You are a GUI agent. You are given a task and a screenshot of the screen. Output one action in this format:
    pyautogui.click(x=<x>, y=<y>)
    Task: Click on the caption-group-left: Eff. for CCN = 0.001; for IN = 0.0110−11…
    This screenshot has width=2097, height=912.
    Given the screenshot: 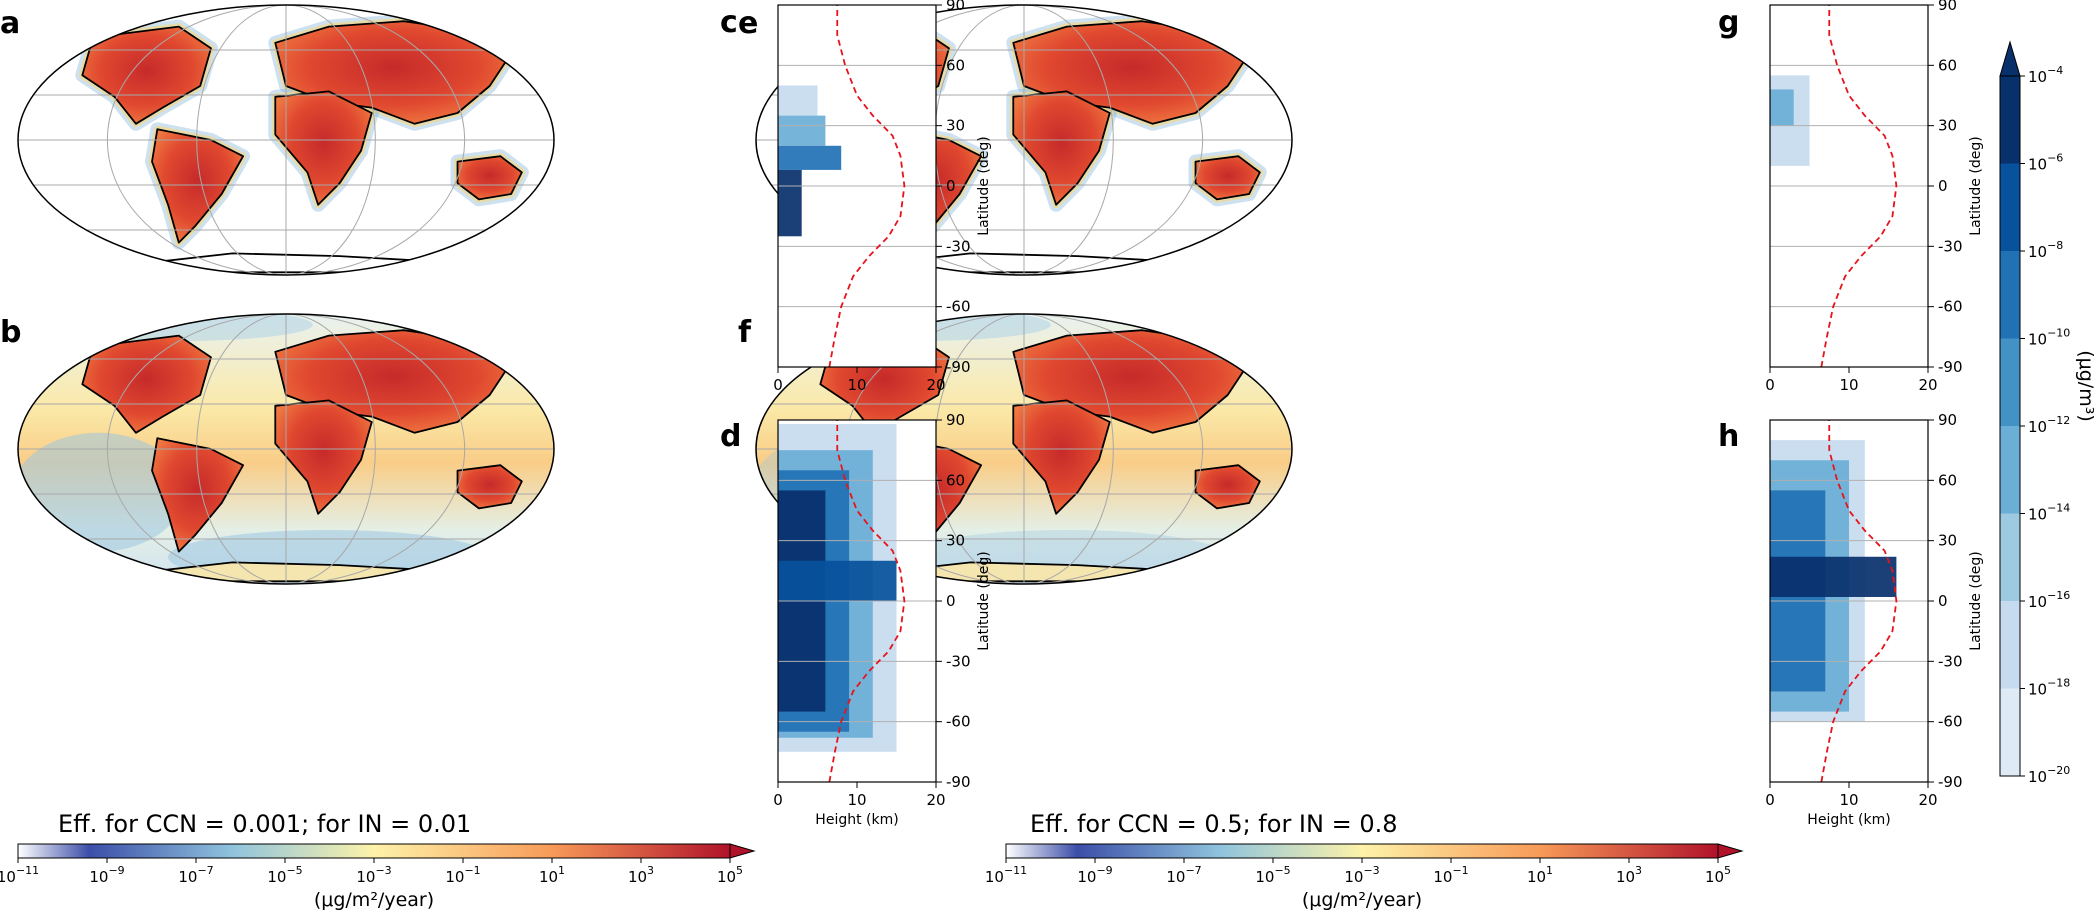 What is the action you would take?
    pyautogui.click(x=378, y=860)
    